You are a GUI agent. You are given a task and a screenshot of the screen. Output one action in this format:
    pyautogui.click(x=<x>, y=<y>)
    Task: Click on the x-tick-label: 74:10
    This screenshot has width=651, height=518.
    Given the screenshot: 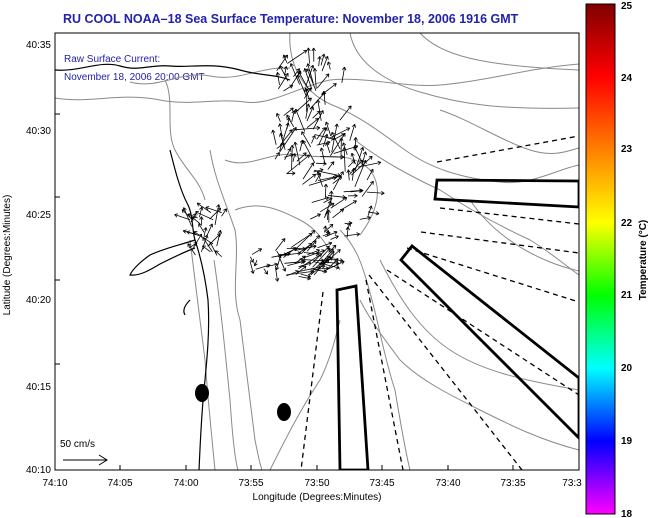 What is the action you would take?
    pyautogui.click(x=54, y=483)
    